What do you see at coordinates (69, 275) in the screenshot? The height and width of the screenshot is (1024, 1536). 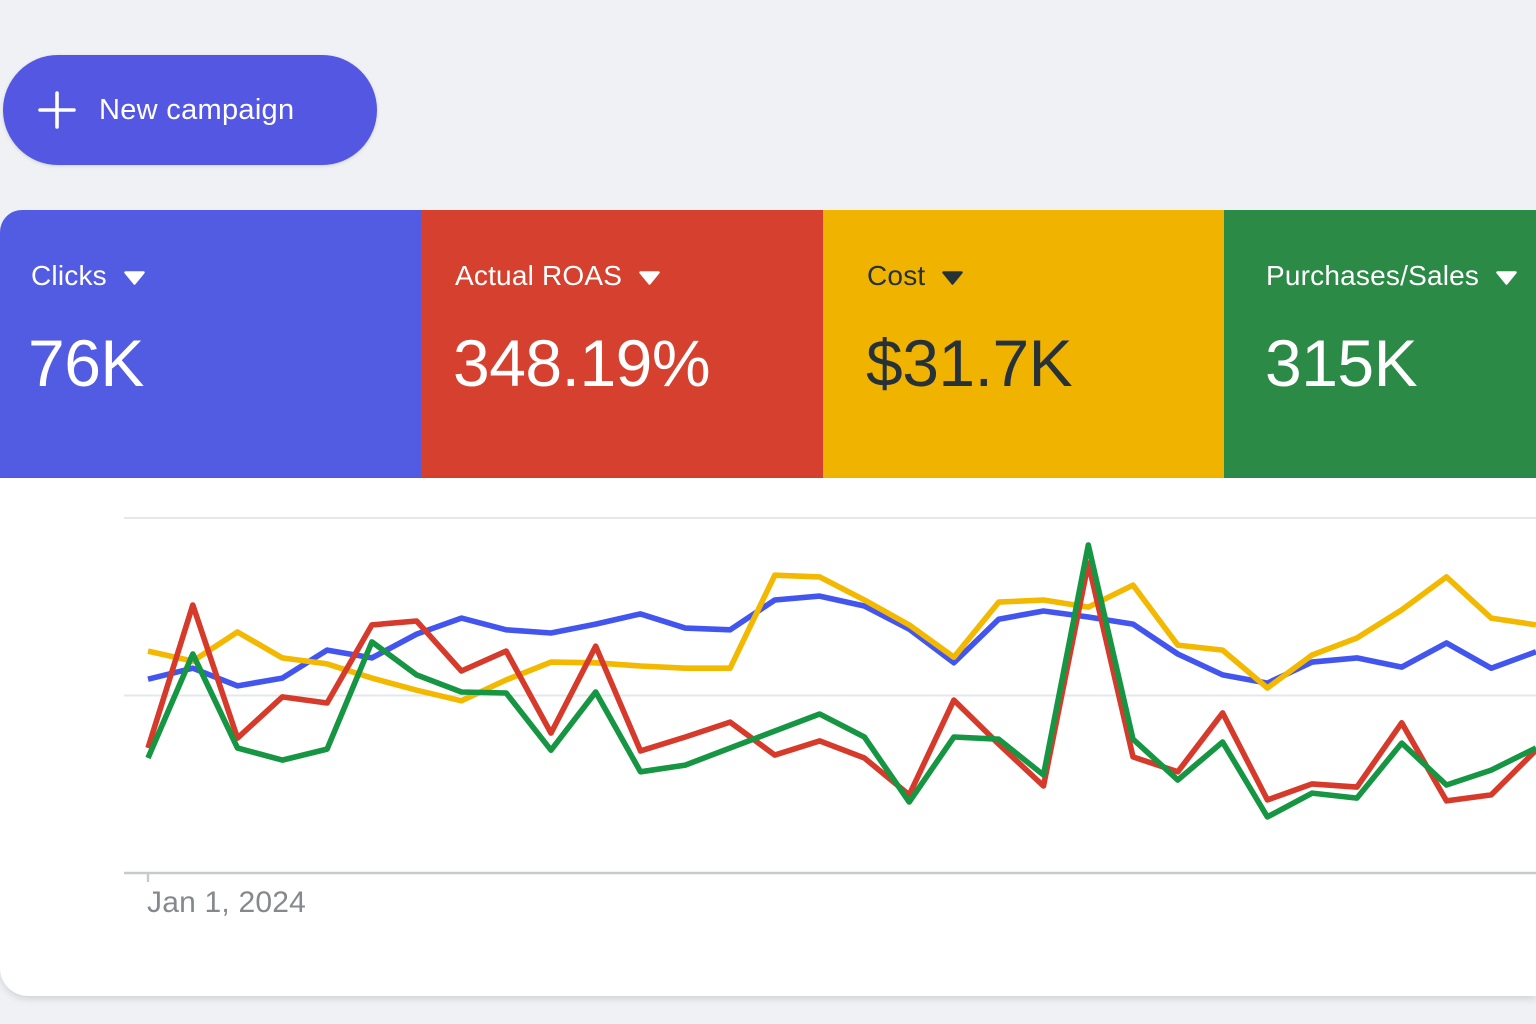 I see `metric-label-text: Clicks` at bounding box center [69, 275].